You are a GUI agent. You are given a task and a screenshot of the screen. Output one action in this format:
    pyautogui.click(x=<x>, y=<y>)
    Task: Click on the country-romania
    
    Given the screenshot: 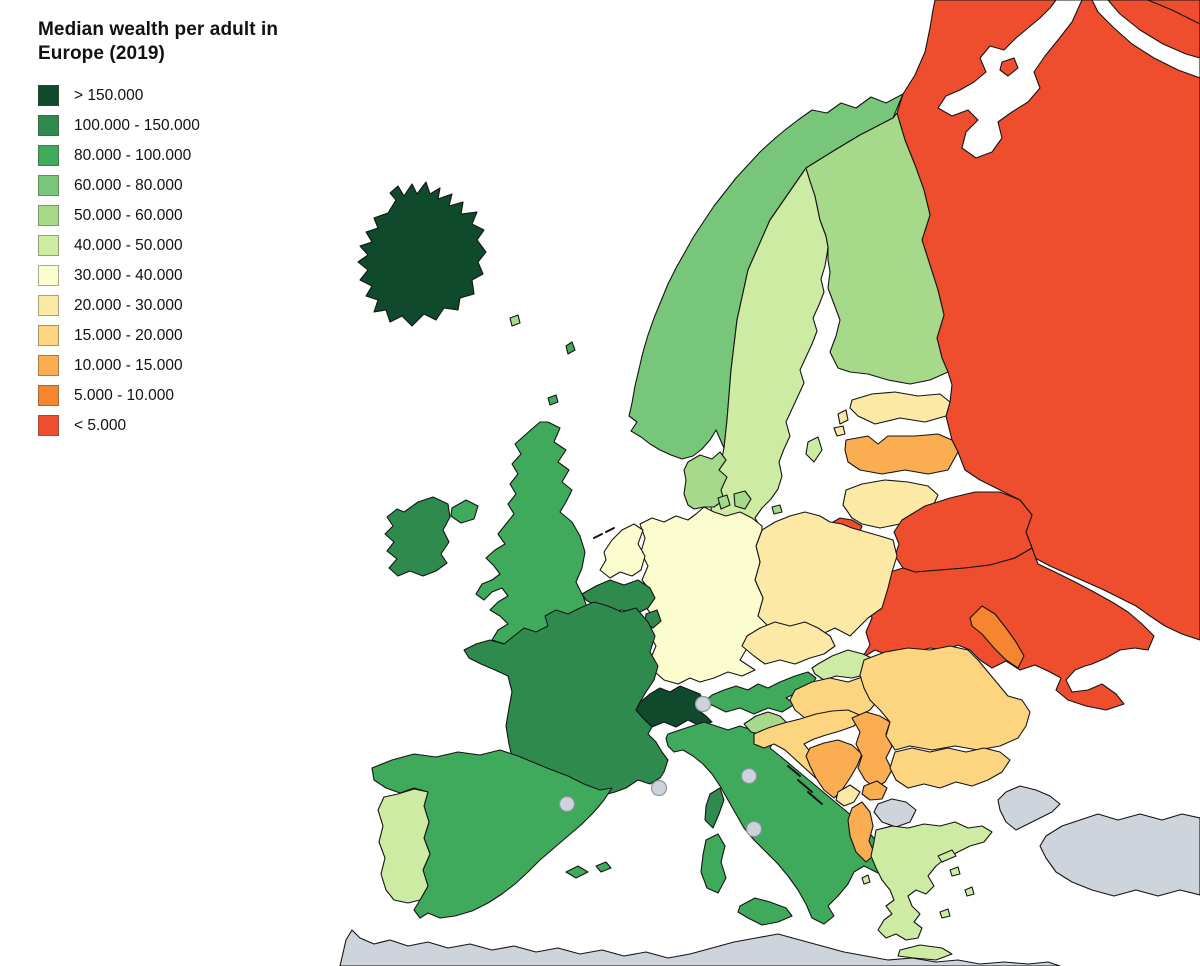 What is the action you would take?
    pyautogui.click(x=945, y=698)
    